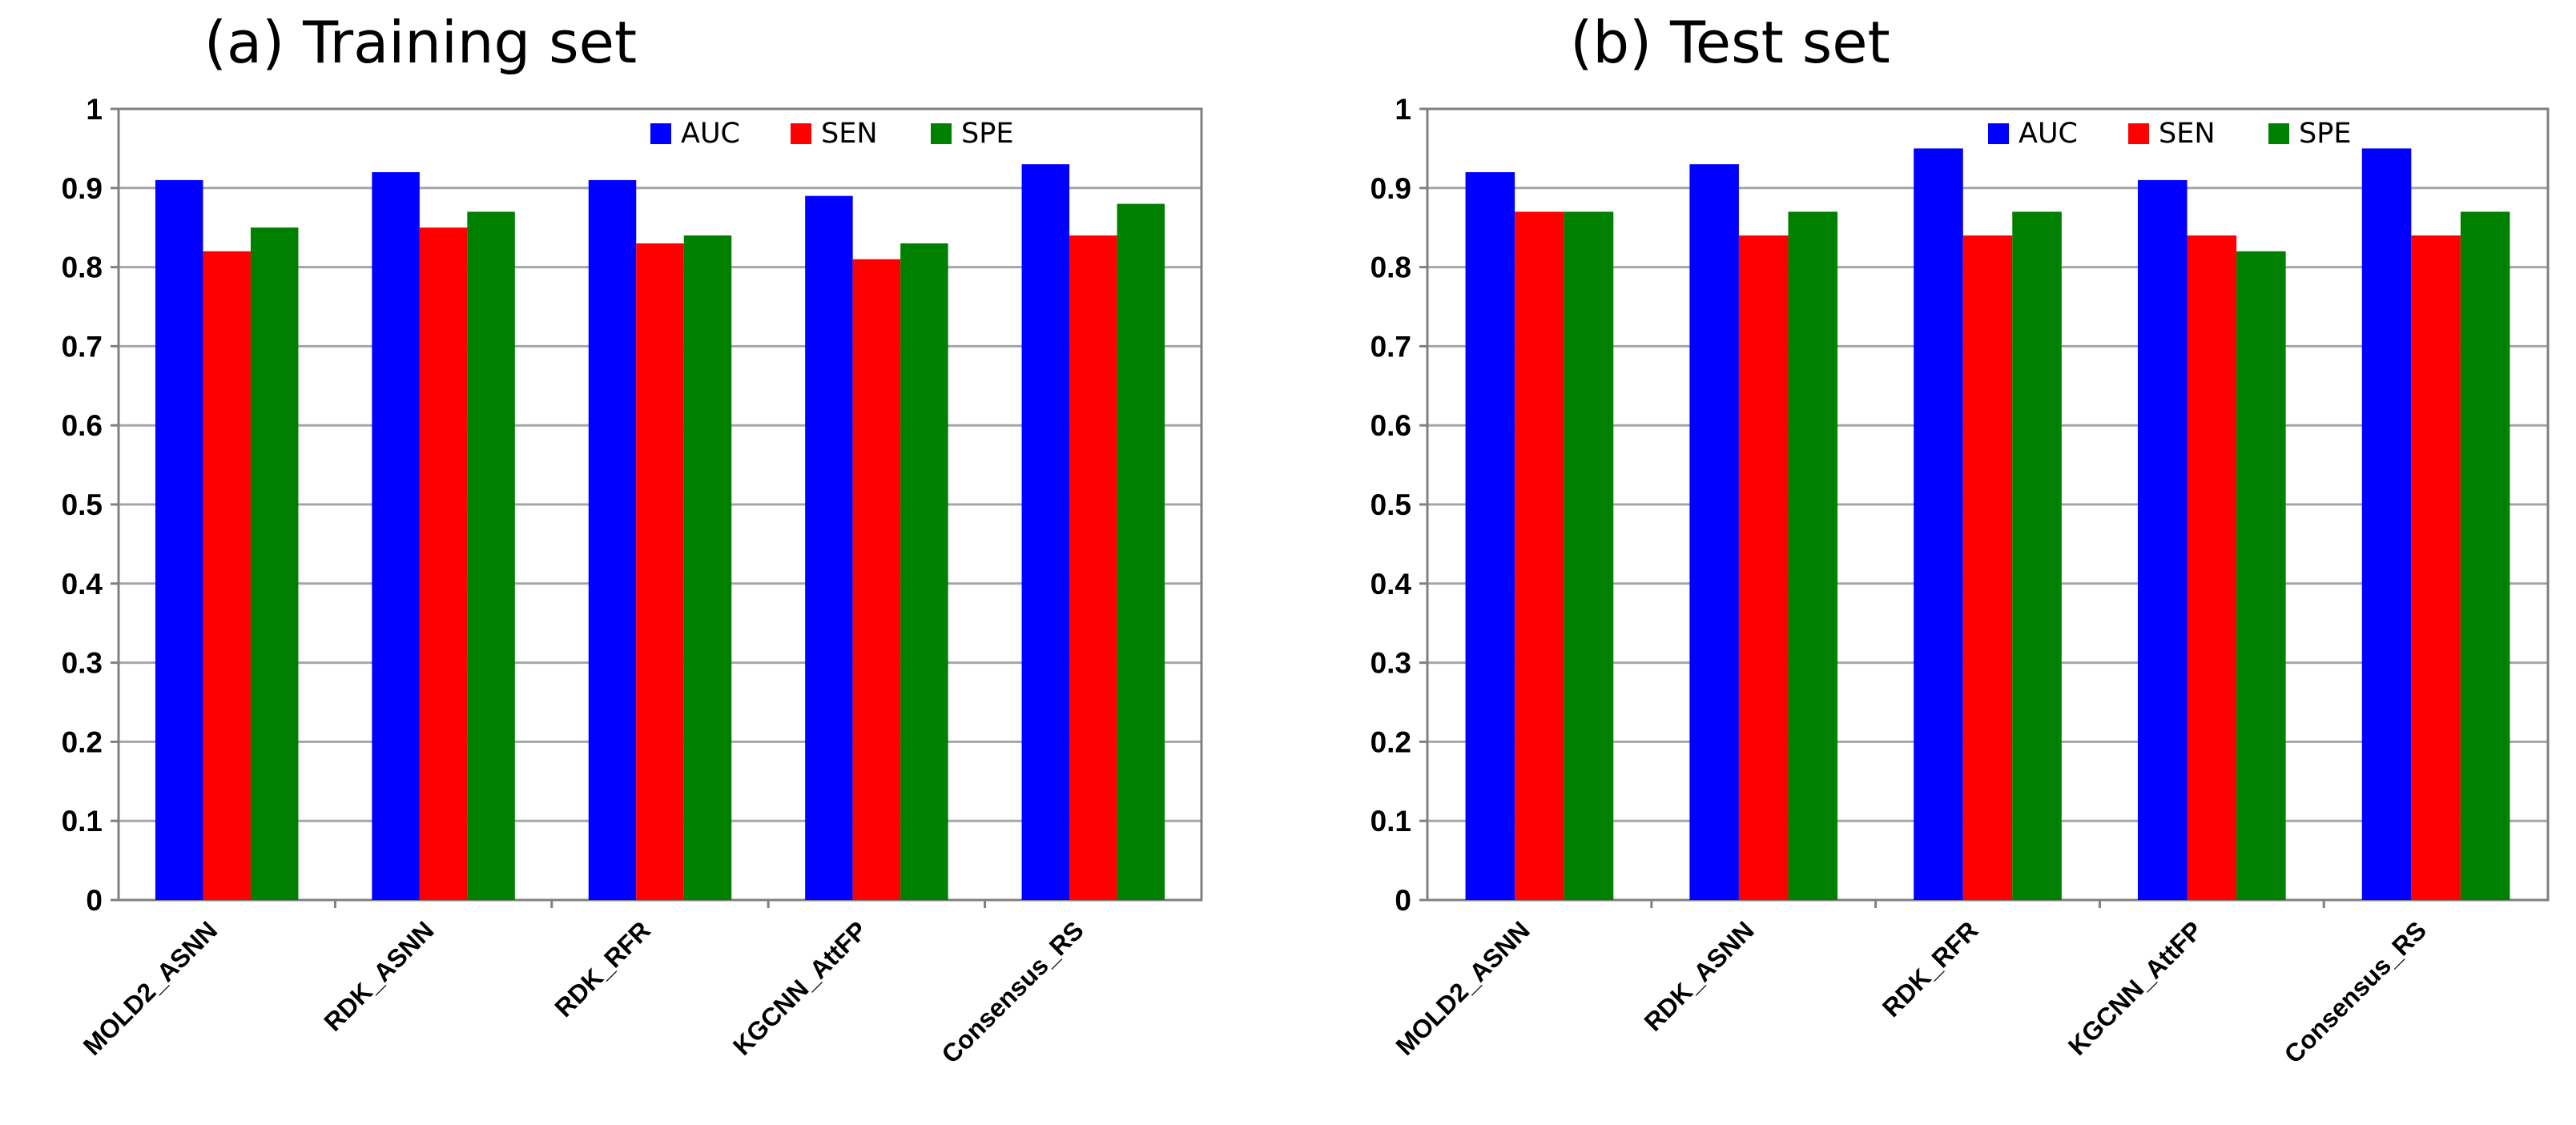  Describe the element at coordinates (420, 42) in the screenshot. I see `chart-title: (a) Training set` at that location.